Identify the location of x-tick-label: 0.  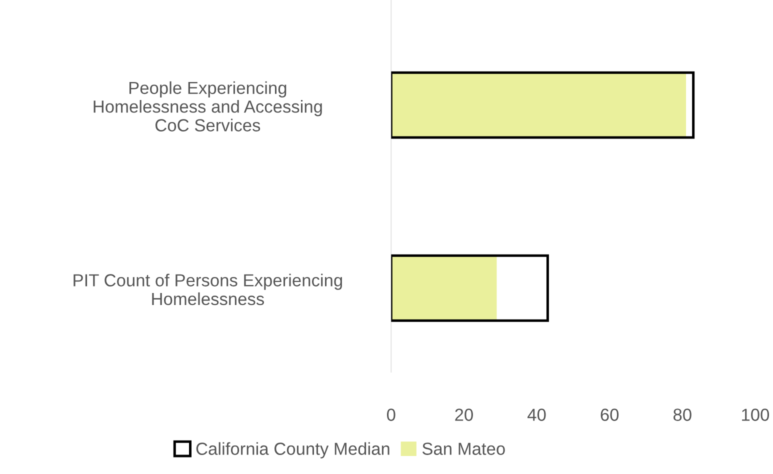
(391, 414).